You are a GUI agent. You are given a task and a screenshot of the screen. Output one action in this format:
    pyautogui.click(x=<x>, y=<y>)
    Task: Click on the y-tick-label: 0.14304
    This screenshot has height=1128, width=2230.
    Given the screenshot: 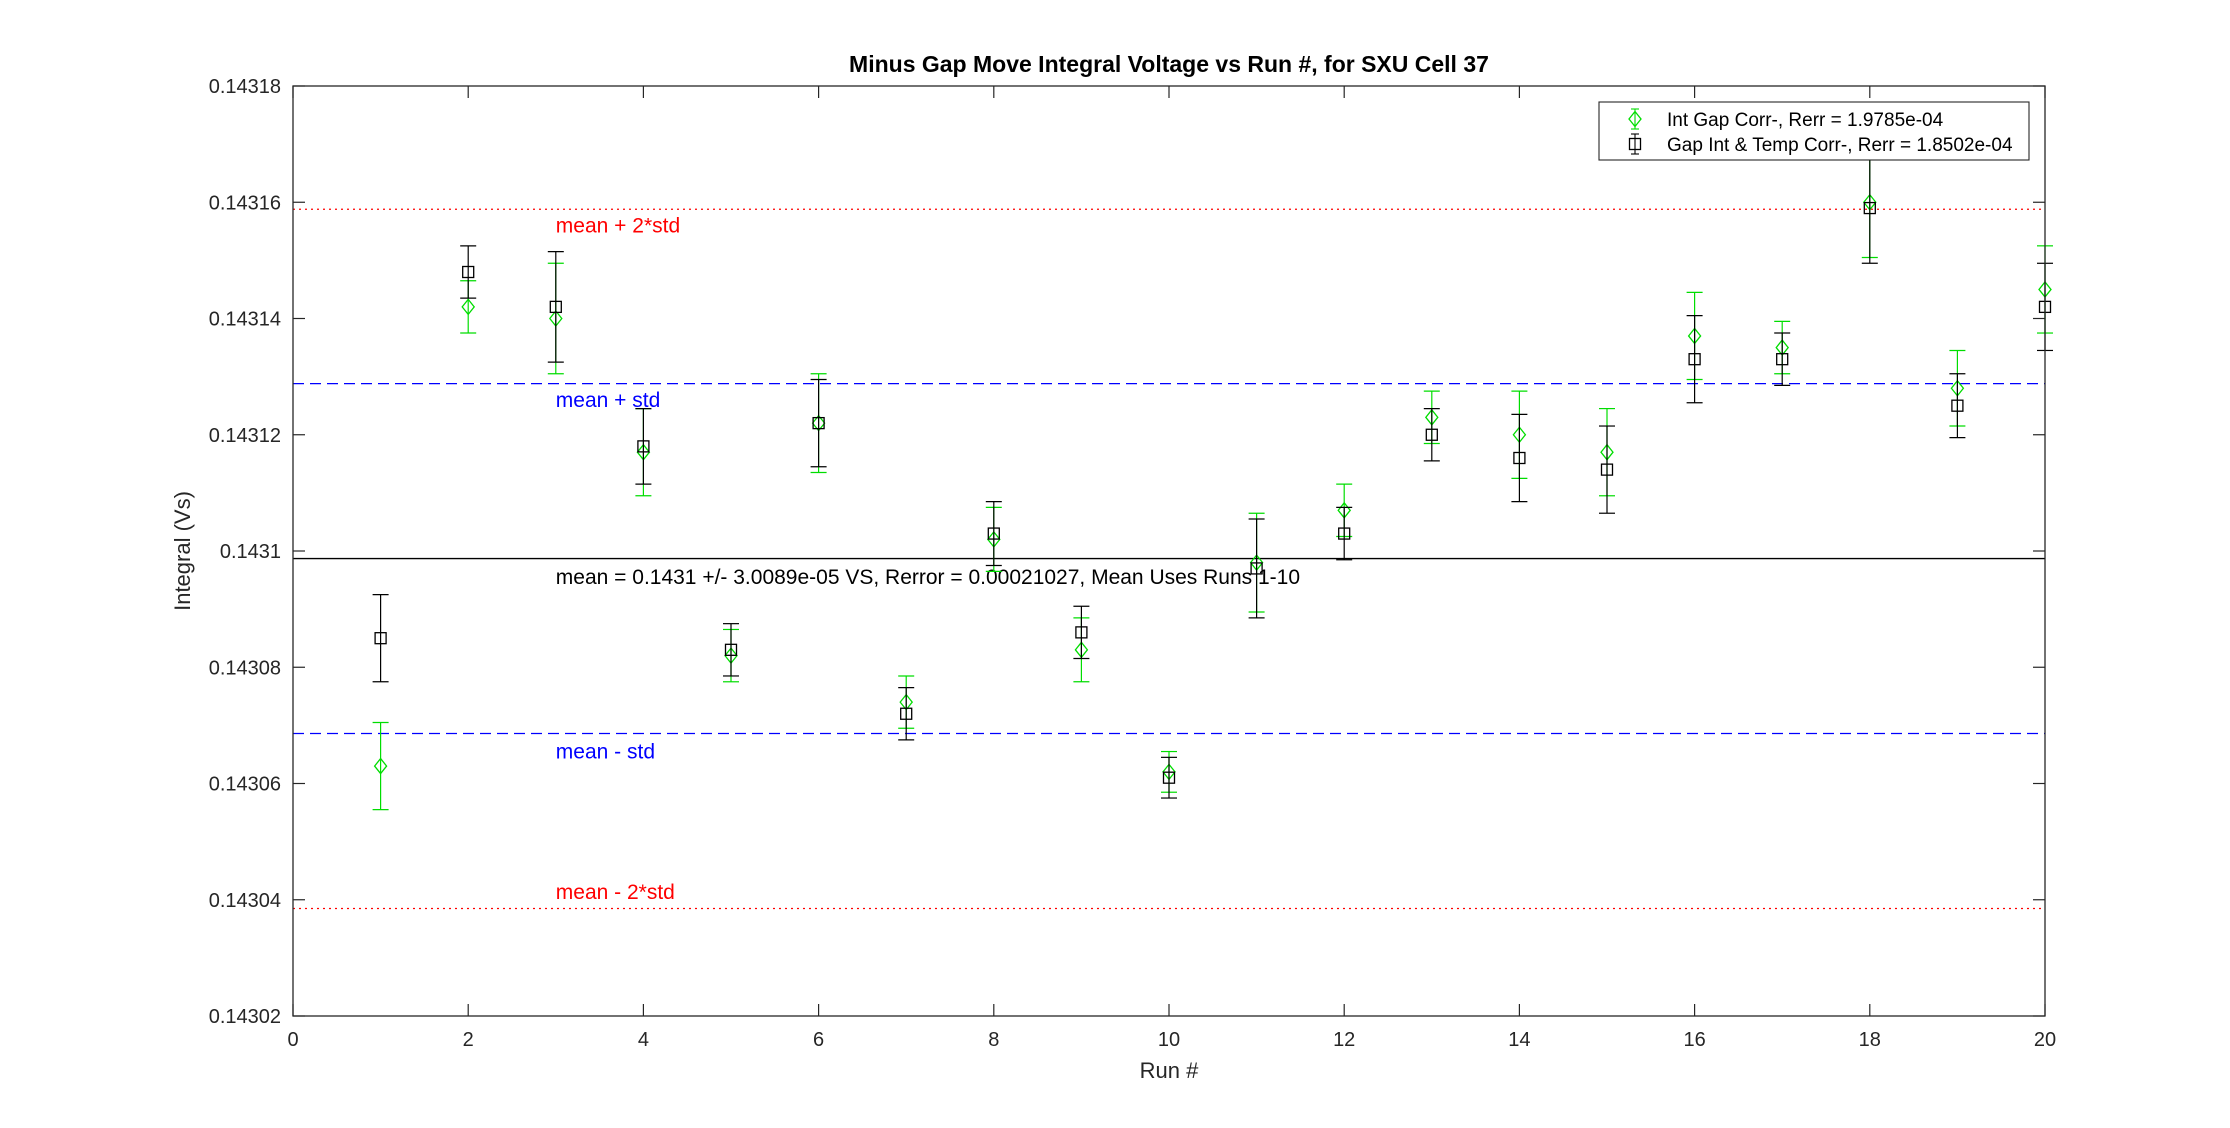 What is the action you would take?
    pyautogui.click(x=245, y=901)
    